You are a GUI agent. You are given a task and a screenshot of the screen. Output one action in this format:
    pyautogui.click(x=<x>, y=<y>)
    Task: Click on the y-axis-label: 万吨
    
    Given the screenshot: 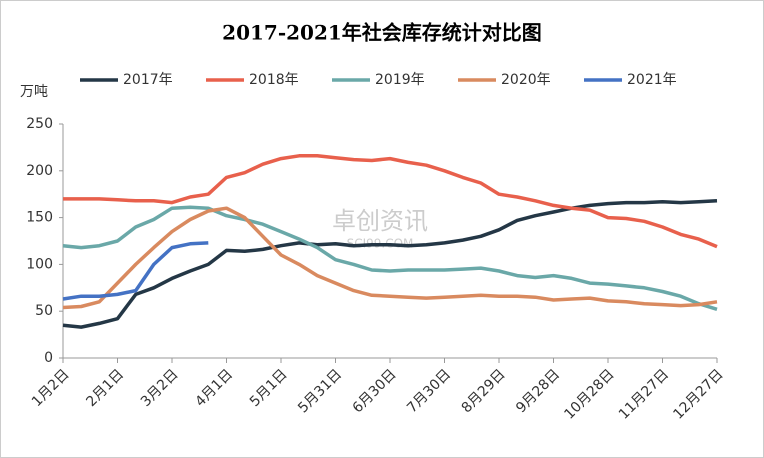 What is the action you would take?
    pyautogui.click(x=34, y=92)
    